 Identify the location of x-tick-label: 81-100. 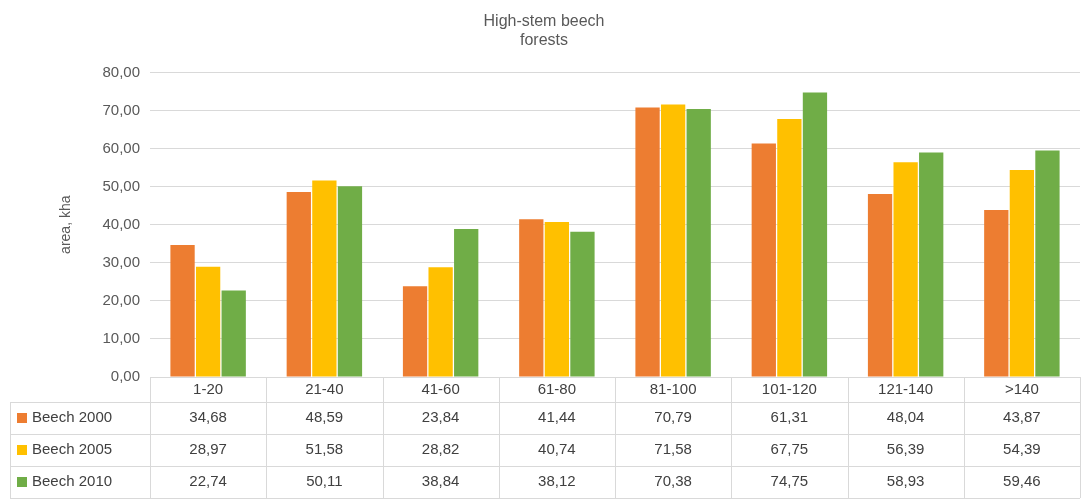
(673, 389).